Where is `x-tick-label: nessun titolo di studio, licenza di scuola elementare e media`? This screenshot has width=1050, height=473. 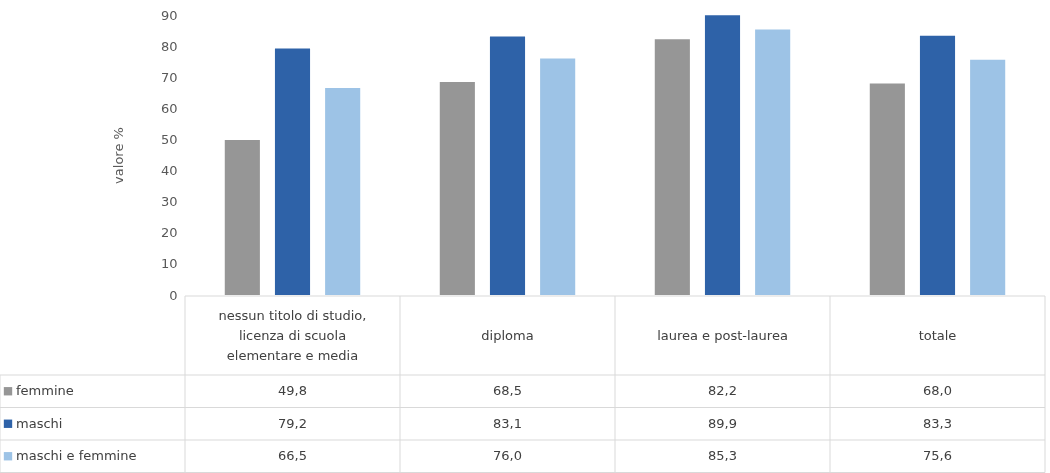 x-tick-label: nessun titolo di studio, licenza di scuola elementare e media is located at coordinates (292, 335).